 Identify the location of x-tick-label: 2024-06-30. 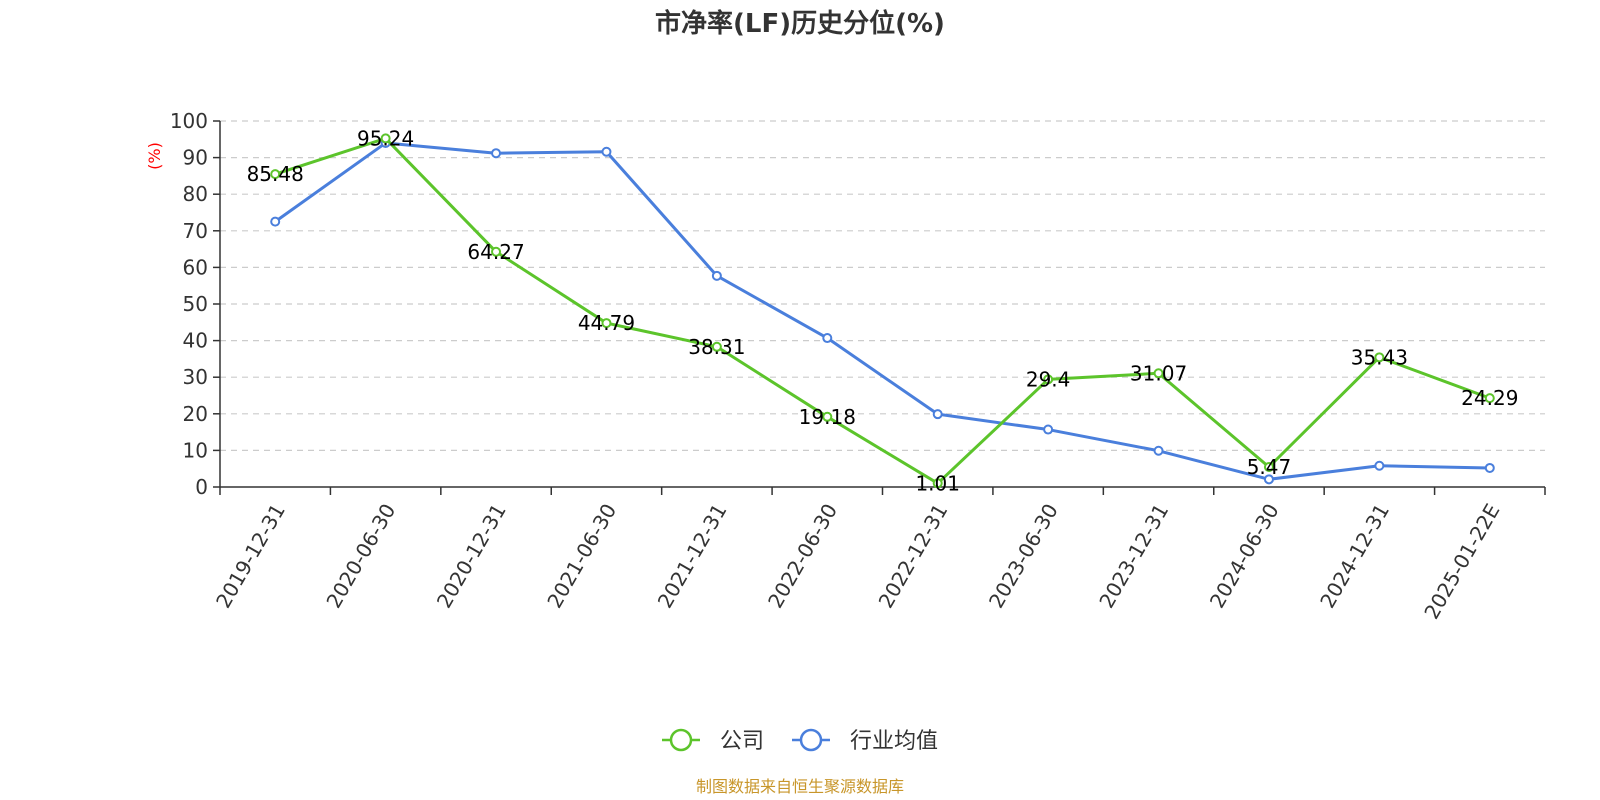
(1244, 556).